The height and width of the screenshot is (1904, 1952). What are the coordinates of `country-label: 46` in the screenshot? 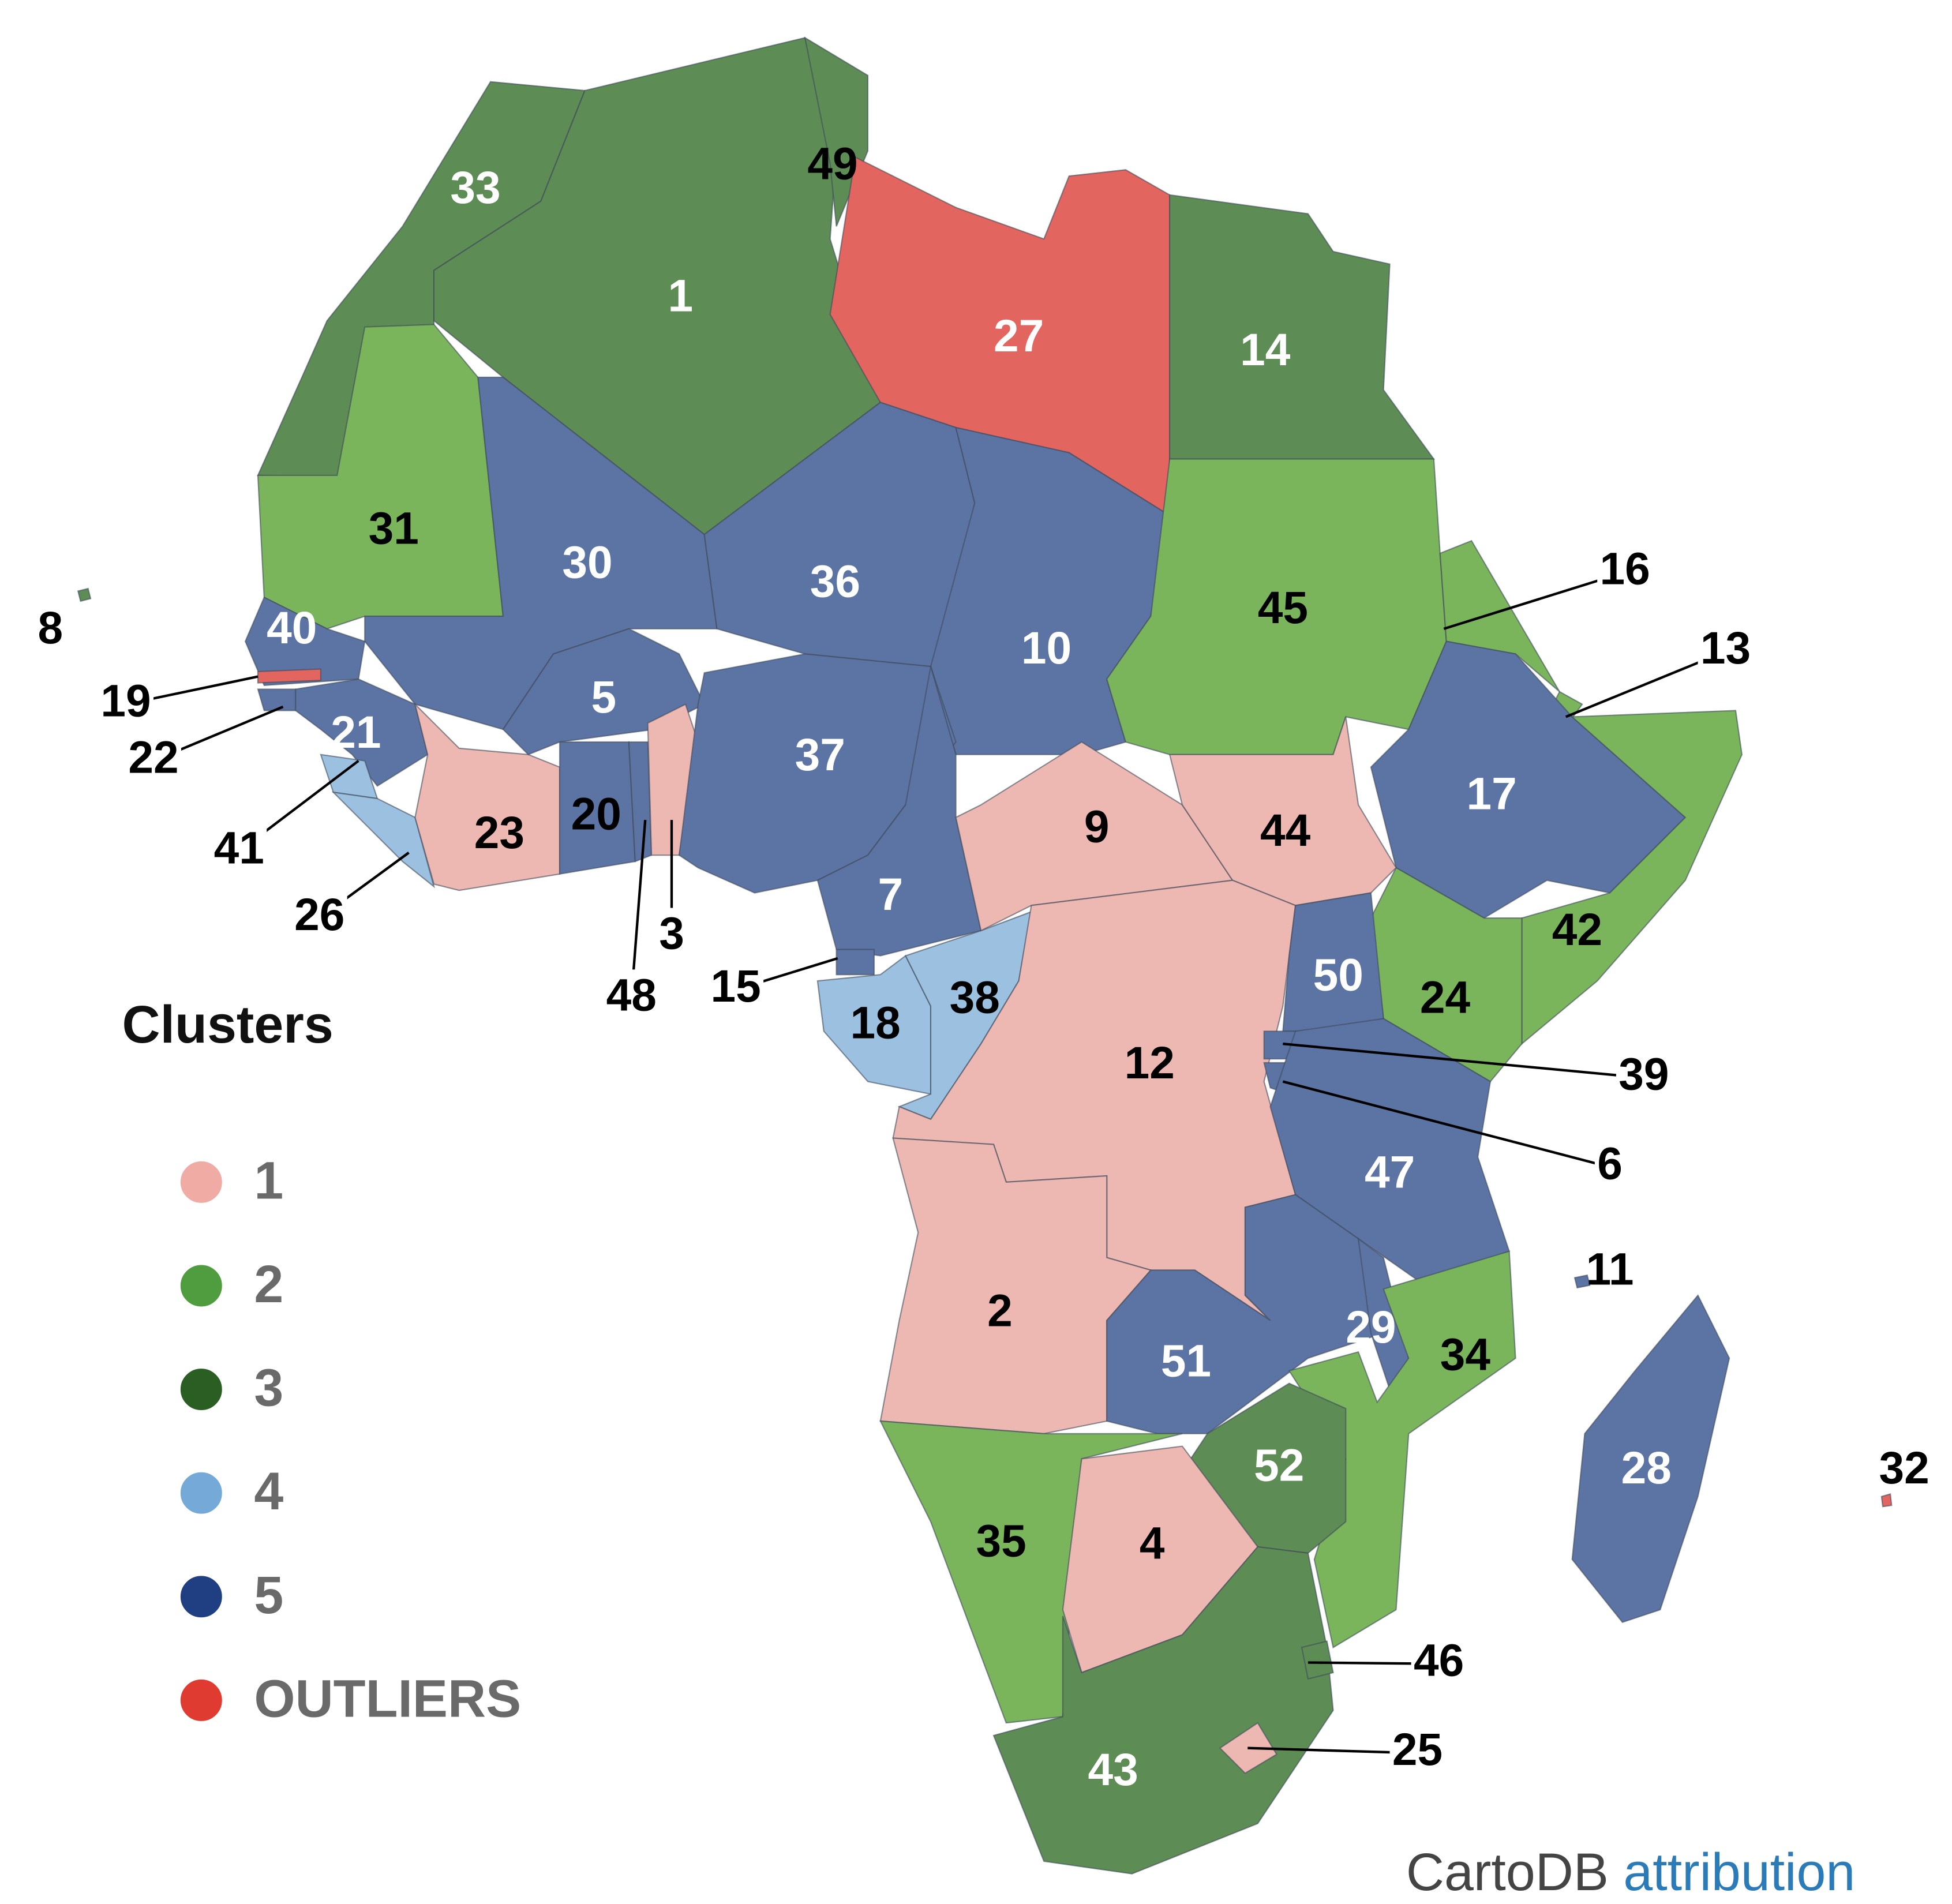 It's located at (1439, 1660).